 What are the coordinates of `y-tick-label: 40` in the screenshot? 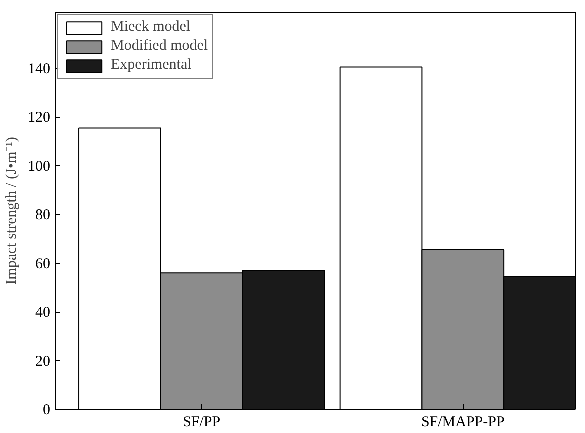 It's located at (43, 313).